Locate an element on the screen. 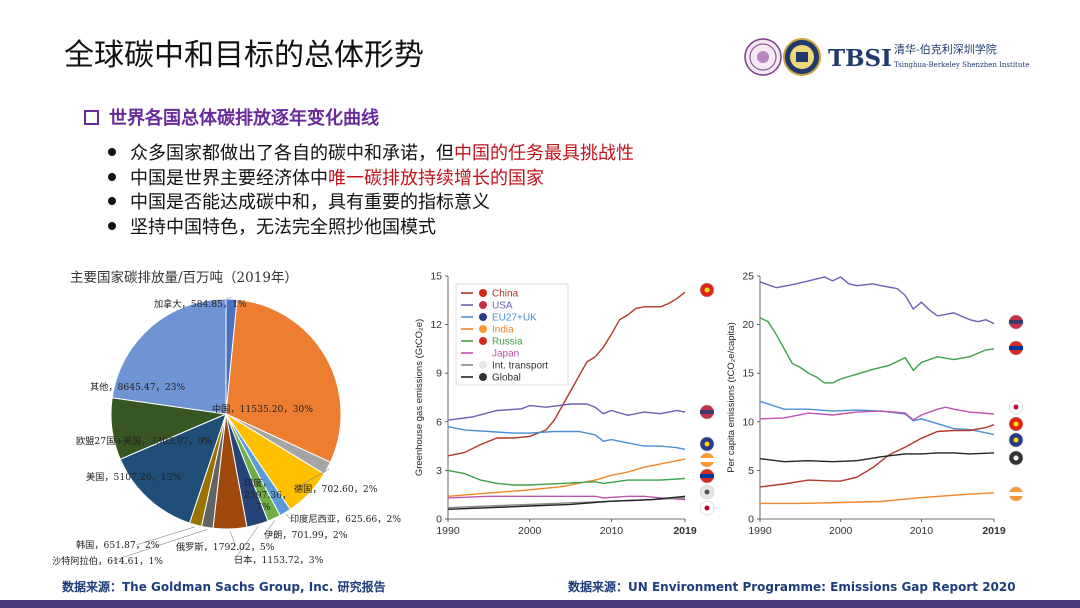 The width and height of the screenshot is (1080, 608). berkeley-seal-icon is located at coordinates (802, 57).